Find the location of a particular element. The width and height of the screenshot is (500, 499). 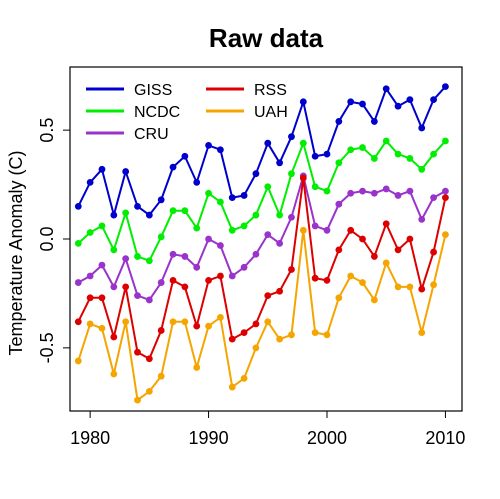

y-tick-label: -0.5 is located at coordinates (47, 347).